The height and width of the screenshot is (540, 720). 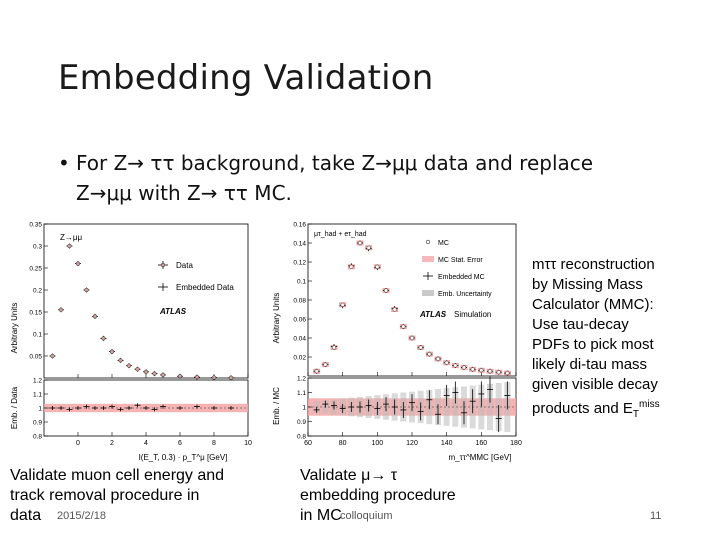 What do you see at coordinates (349, 475) in the screenshot?
I see `right-caption-line: Validate μ→ τ` at bounding box center [349, 475].